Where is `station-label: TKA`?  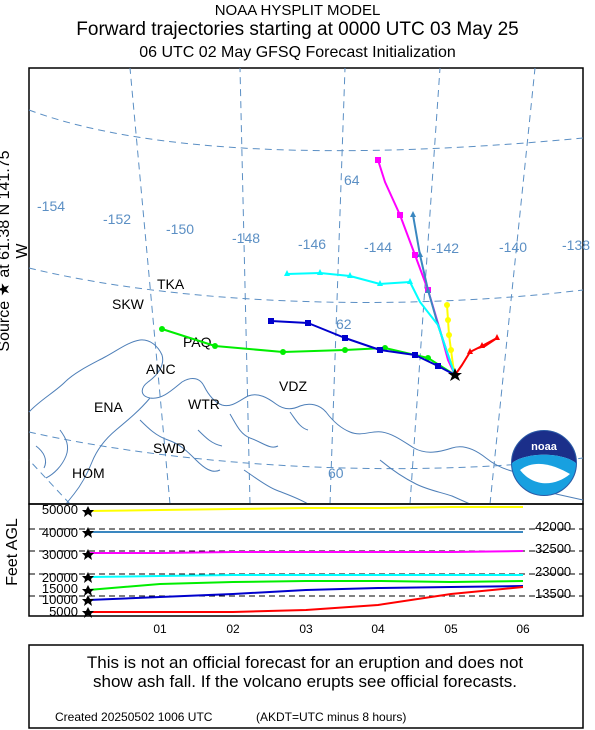 station-label: TKA is located at coordinates (171, 284).